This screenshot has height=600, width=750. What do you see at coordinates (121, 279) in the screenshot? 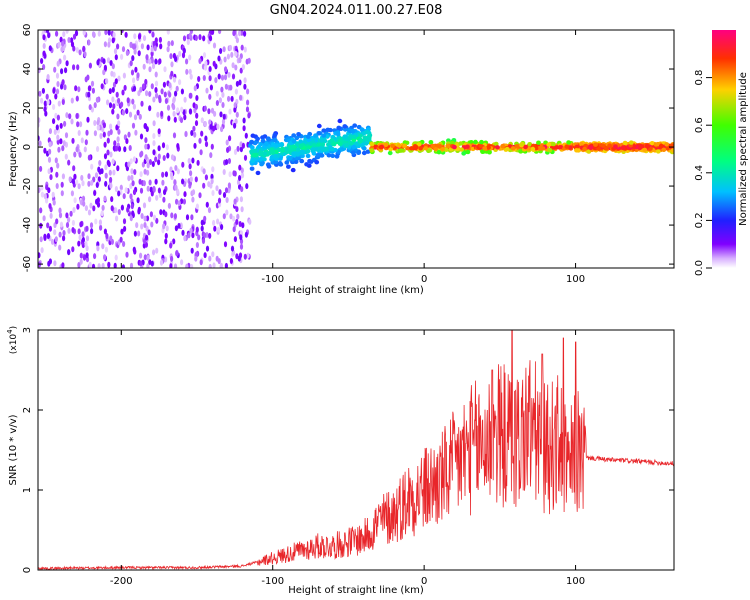
I see `spectrogram-xtick-label: -200` at bounding box center [121, 279].